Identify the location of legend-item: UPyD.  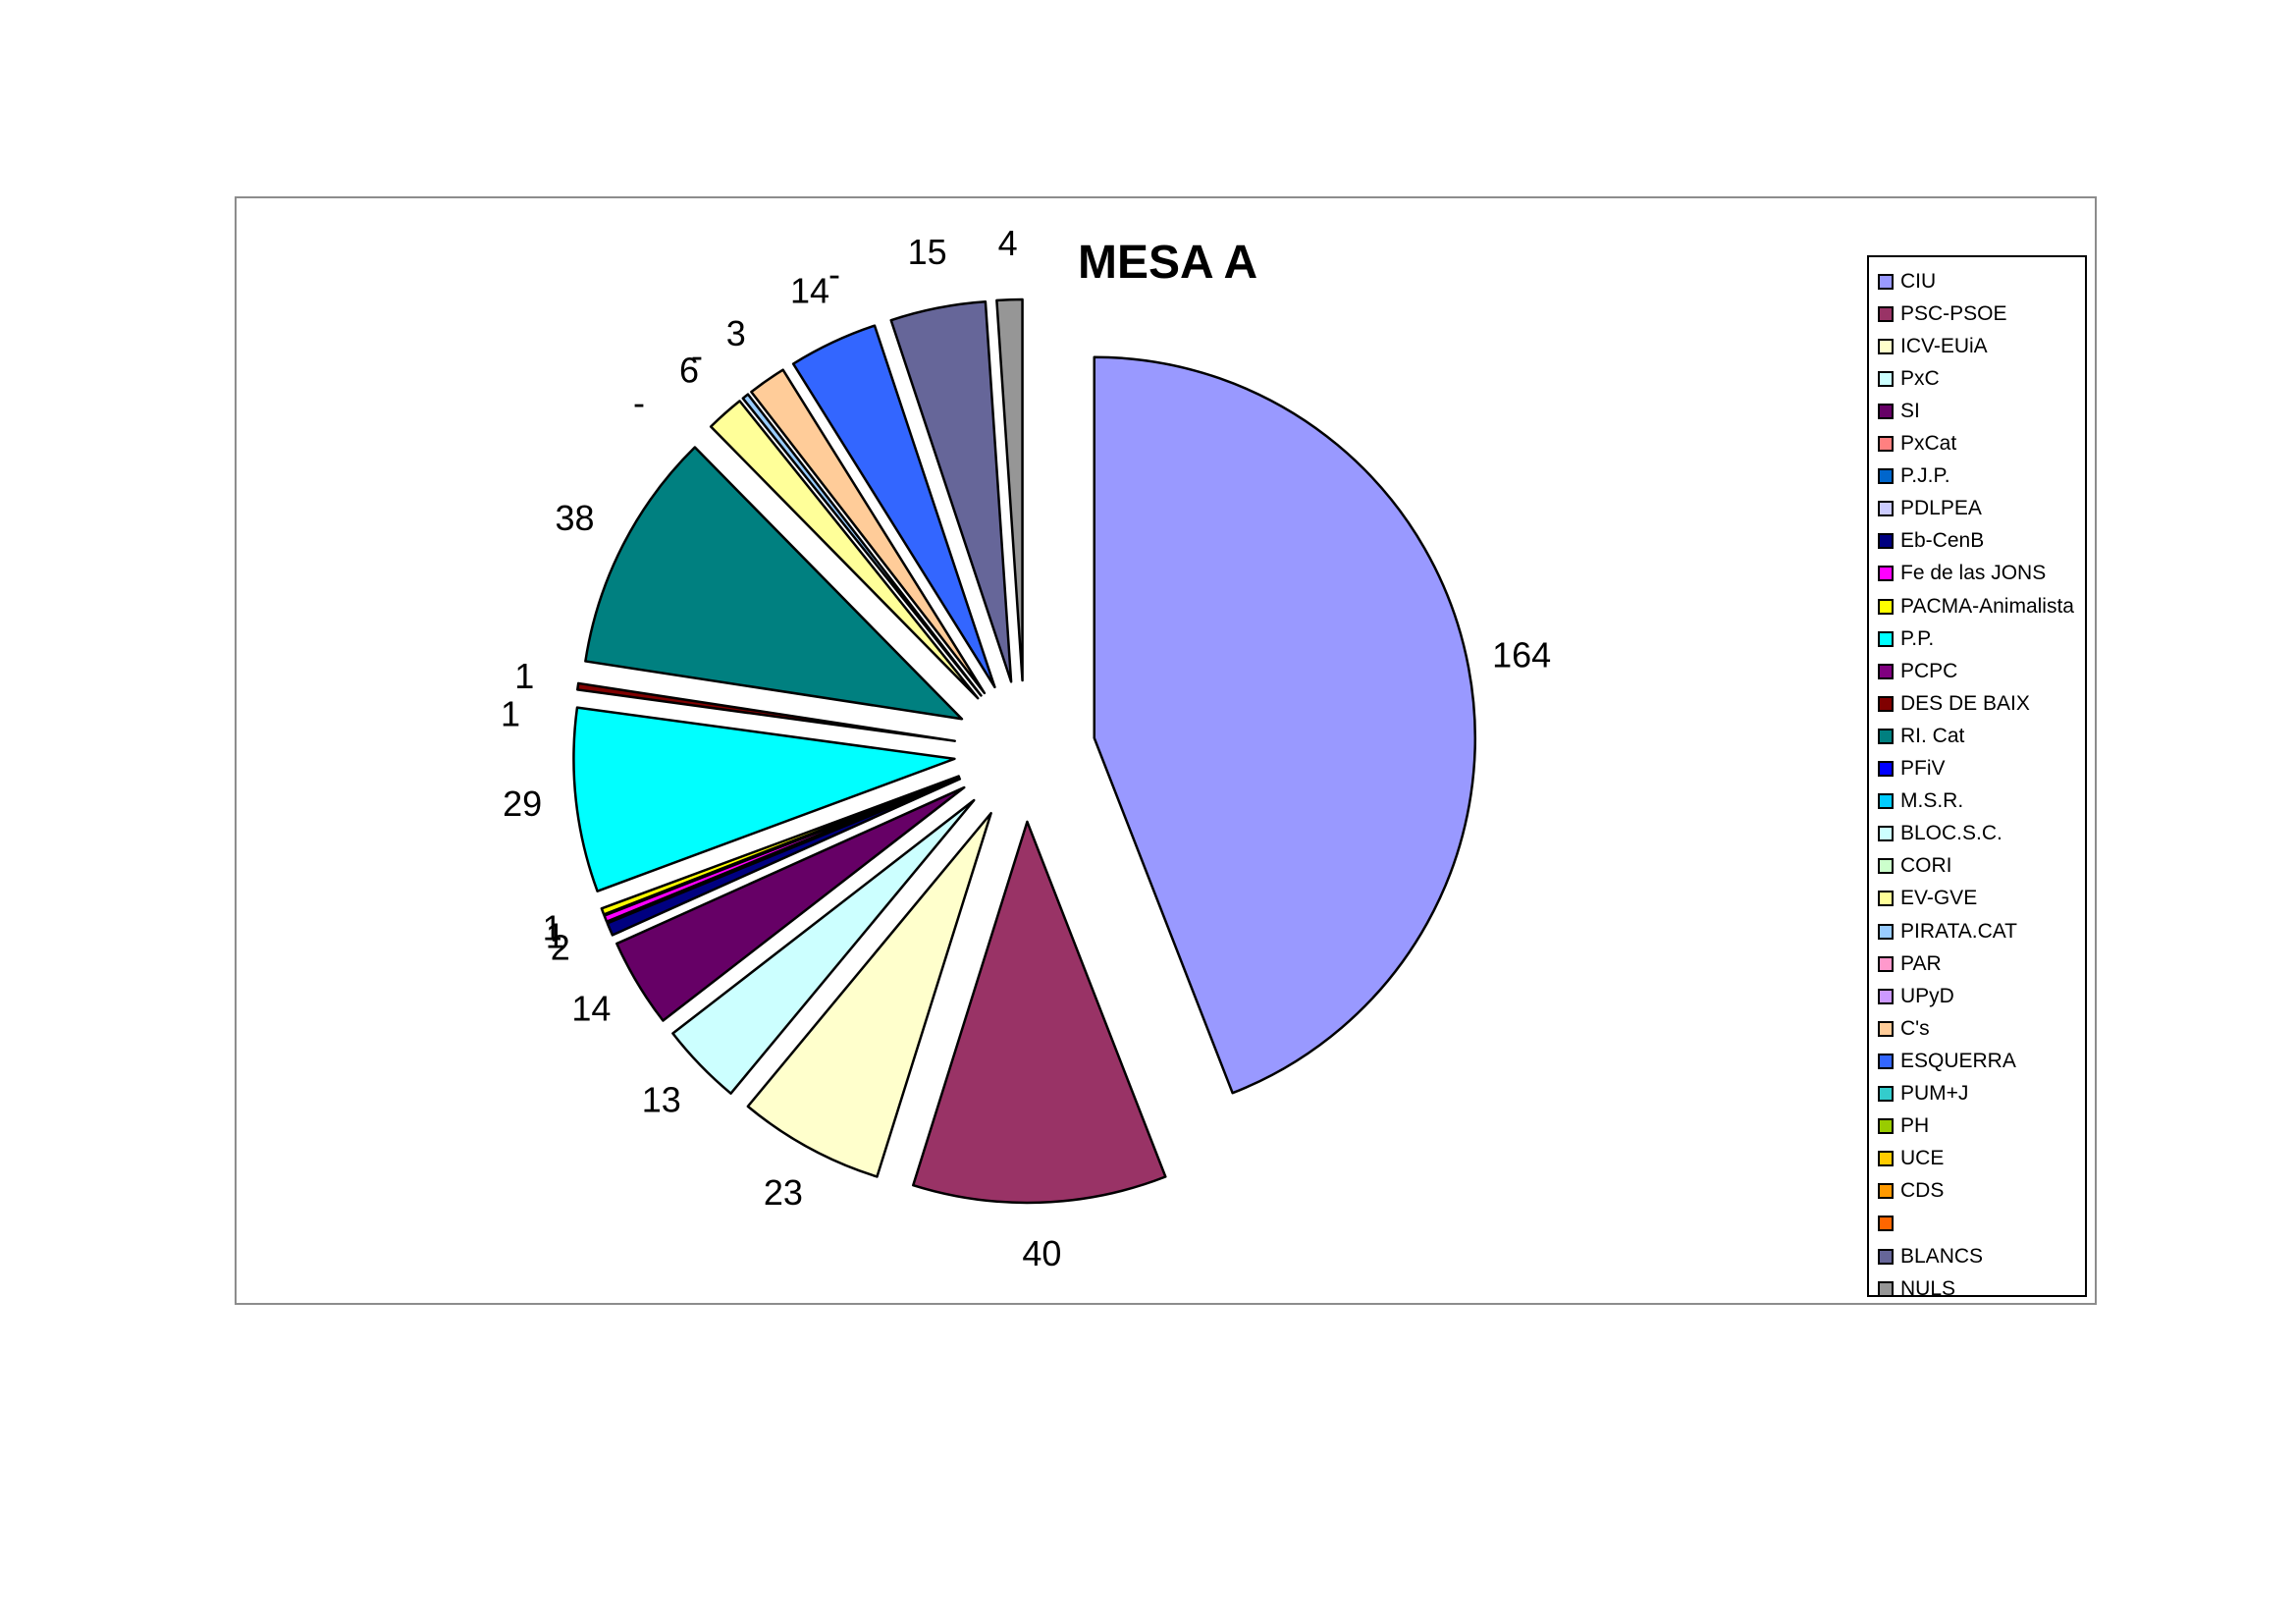
(1911, 996).